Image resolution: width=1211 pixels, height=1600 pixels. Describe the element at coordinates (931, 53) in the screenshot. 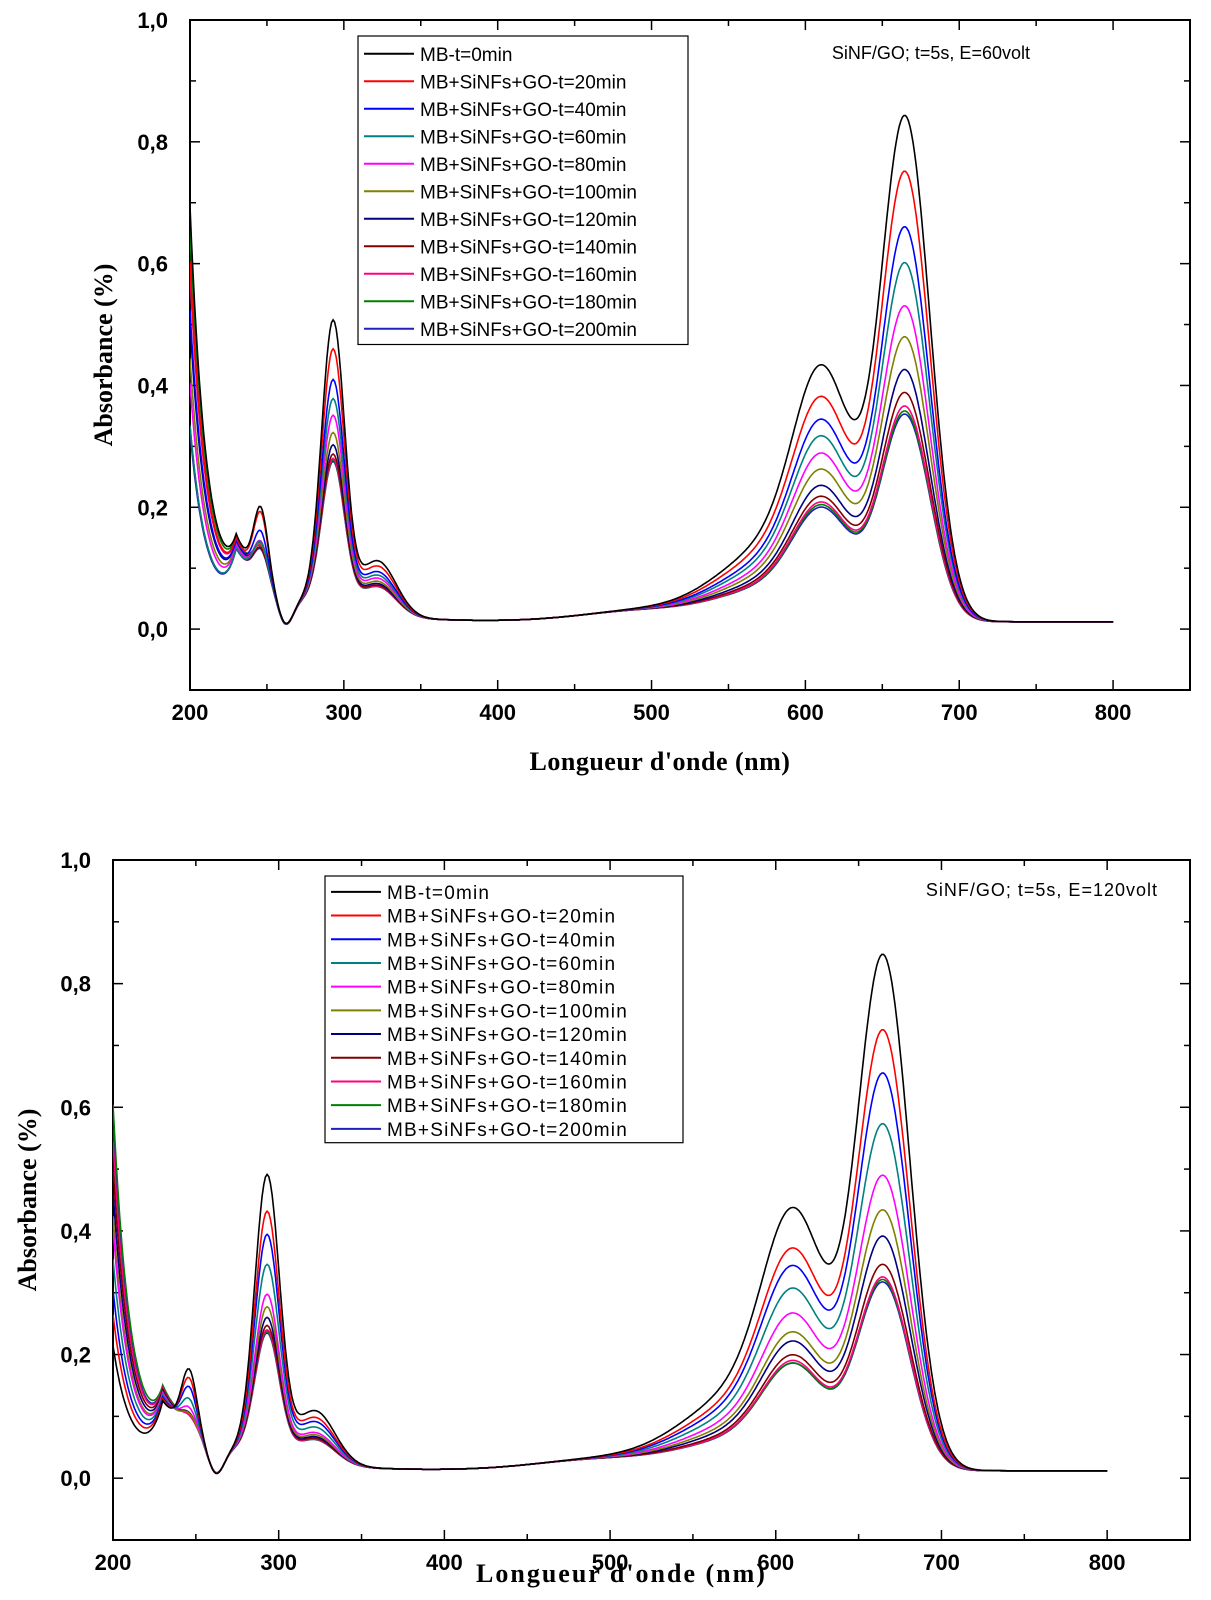

I see `chart-annotation: SiNF/GO; t=5s, E=60volt` at that location.